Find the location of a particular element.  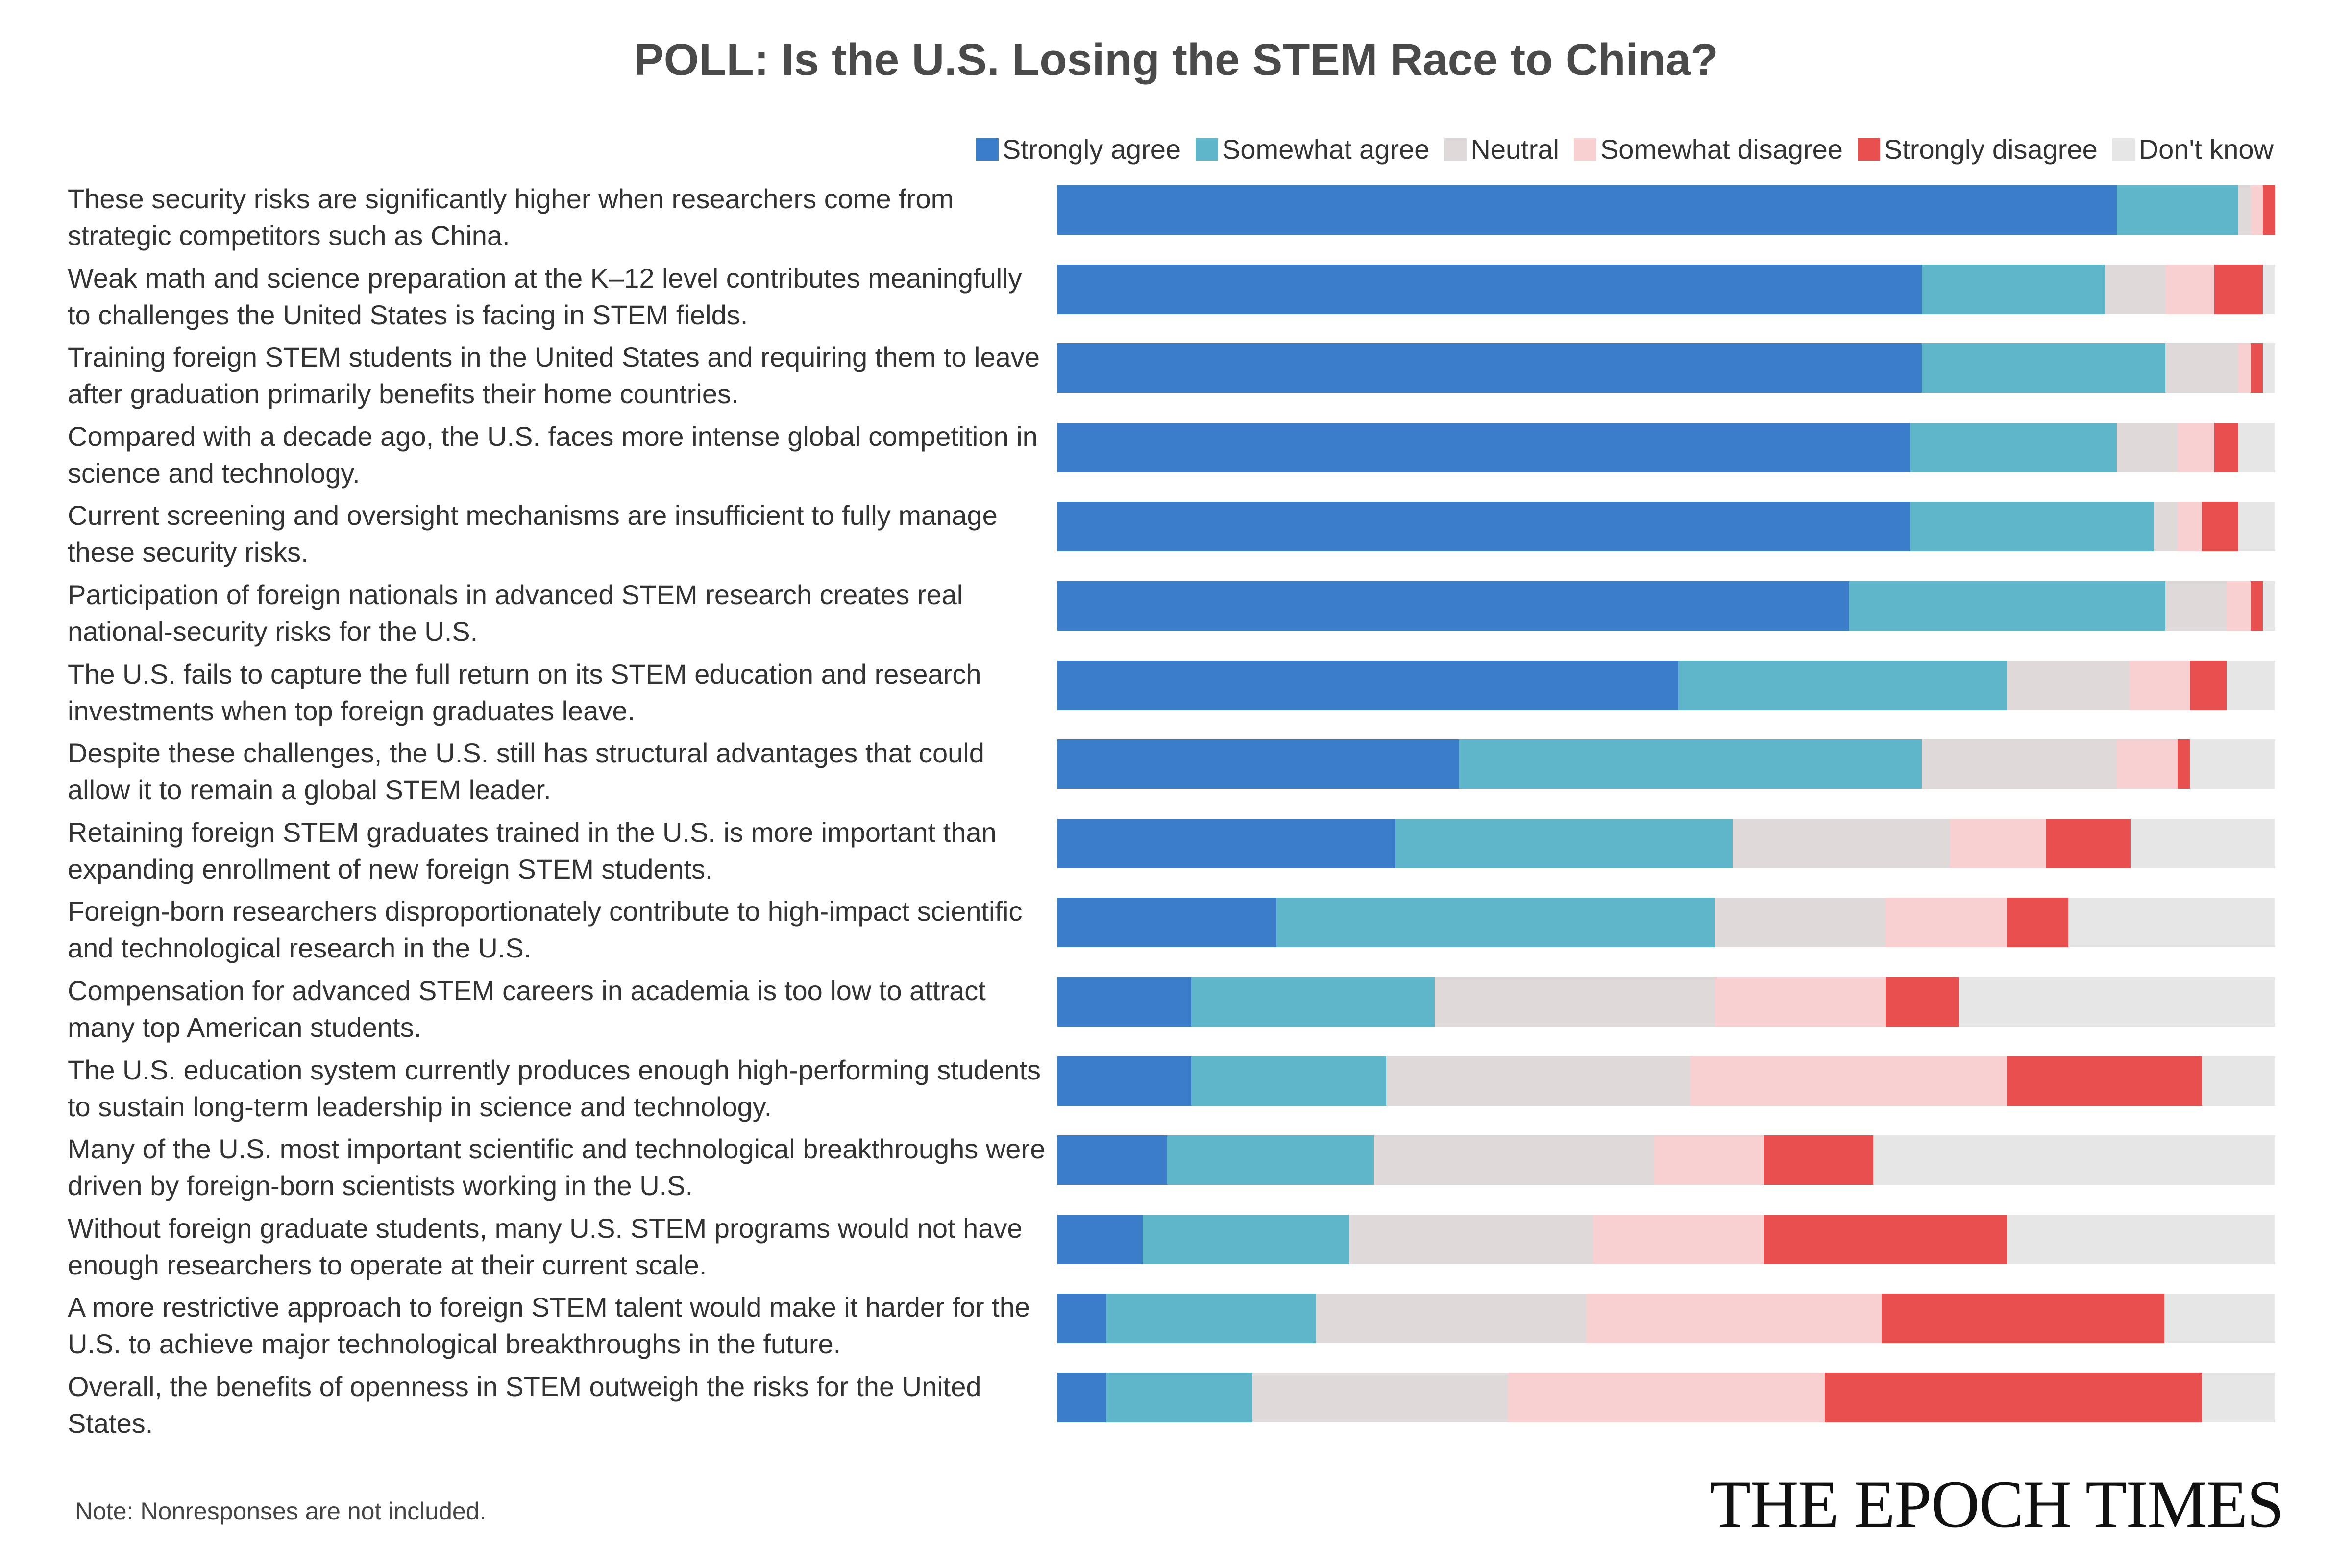

legend-item: Somewhat disagree is located at coordinates (1708, 149).